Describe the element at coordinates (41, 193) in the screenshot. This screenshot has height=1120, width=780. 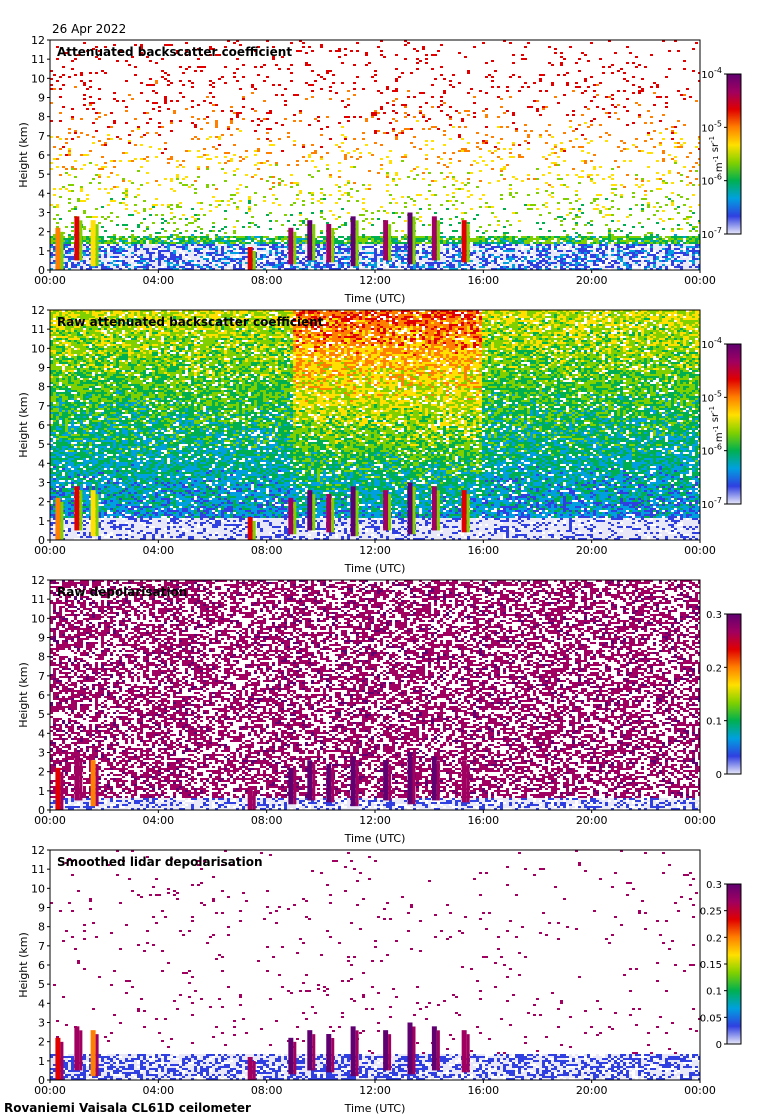
I see `y-tick-label: 4` at that location.